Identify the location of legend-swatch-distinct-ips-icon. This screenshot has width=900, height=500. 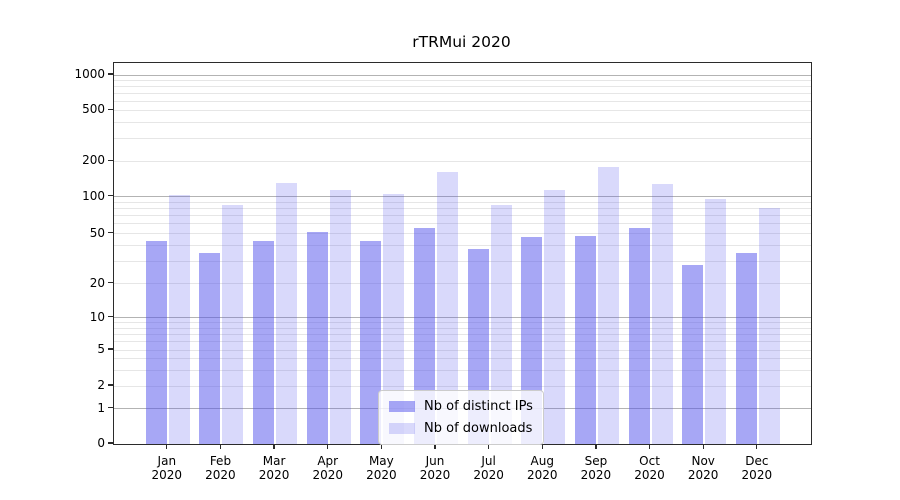
(402, 406).